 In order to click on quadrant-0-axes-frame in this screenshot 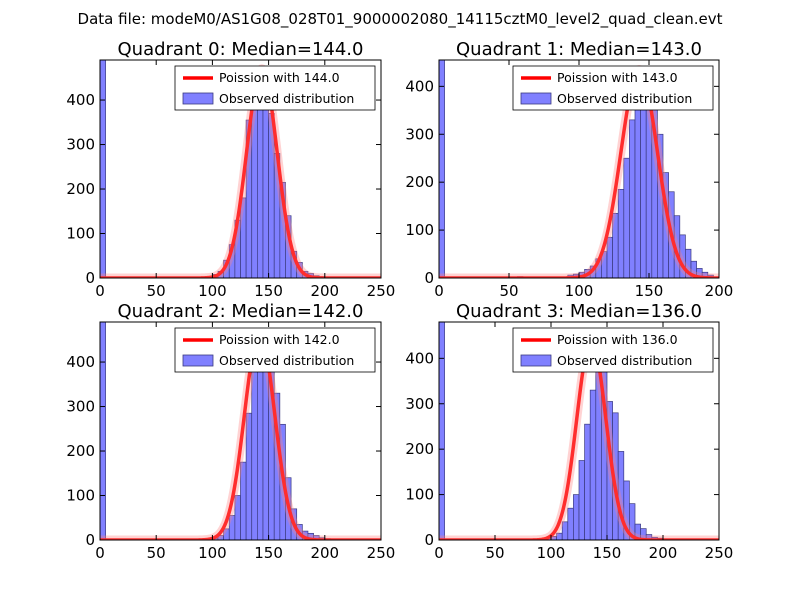, I will do `click(240, 169)`.